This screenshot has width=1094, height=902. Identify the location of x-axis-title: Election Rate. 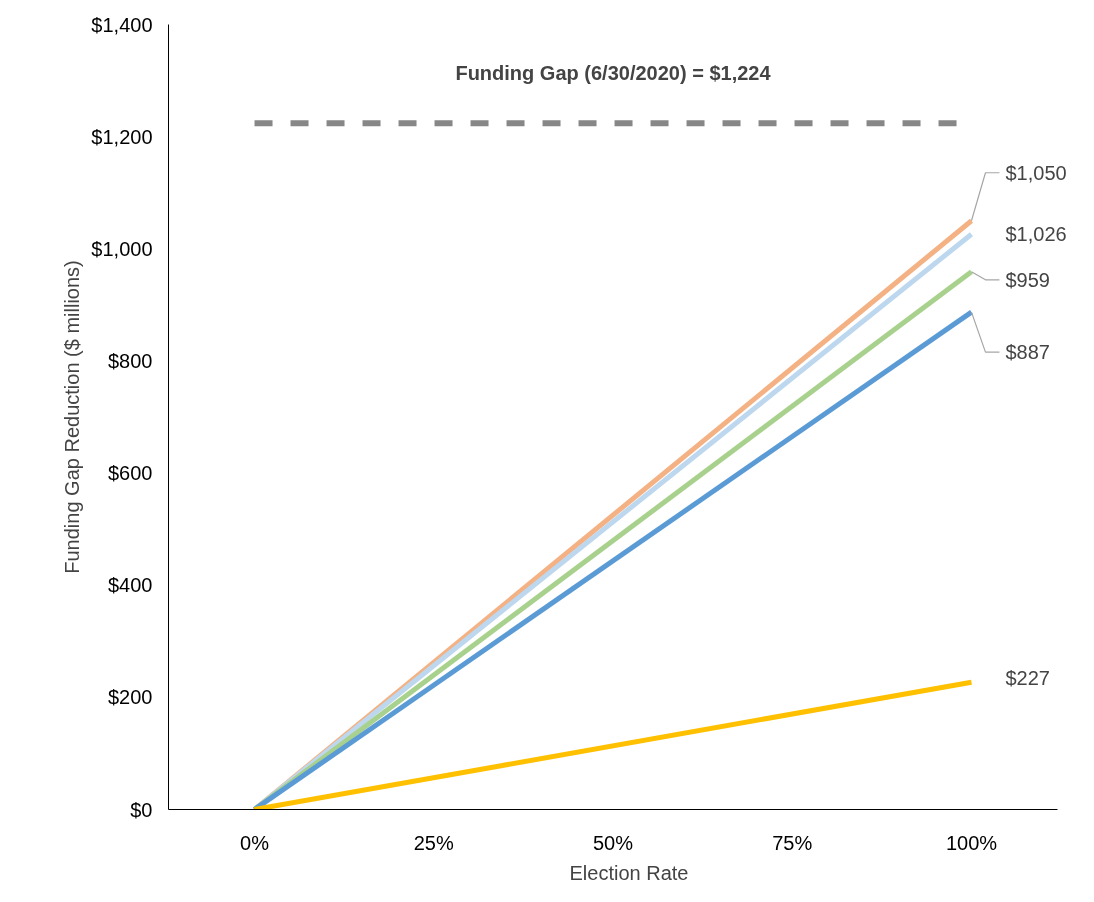
(629, 872).